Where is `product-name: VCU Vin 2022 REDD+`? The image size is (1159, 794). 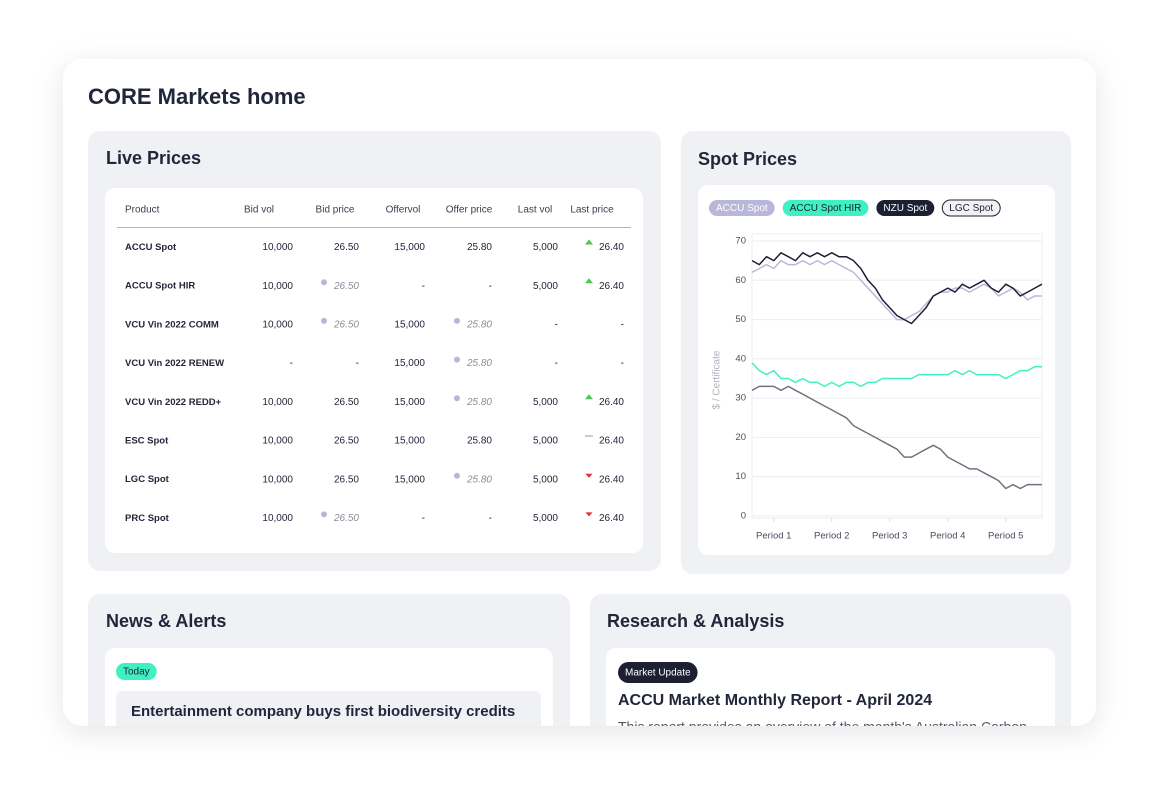 product-name: VCU Vin 2022 REDD+ is located at coordinates (173, 402).